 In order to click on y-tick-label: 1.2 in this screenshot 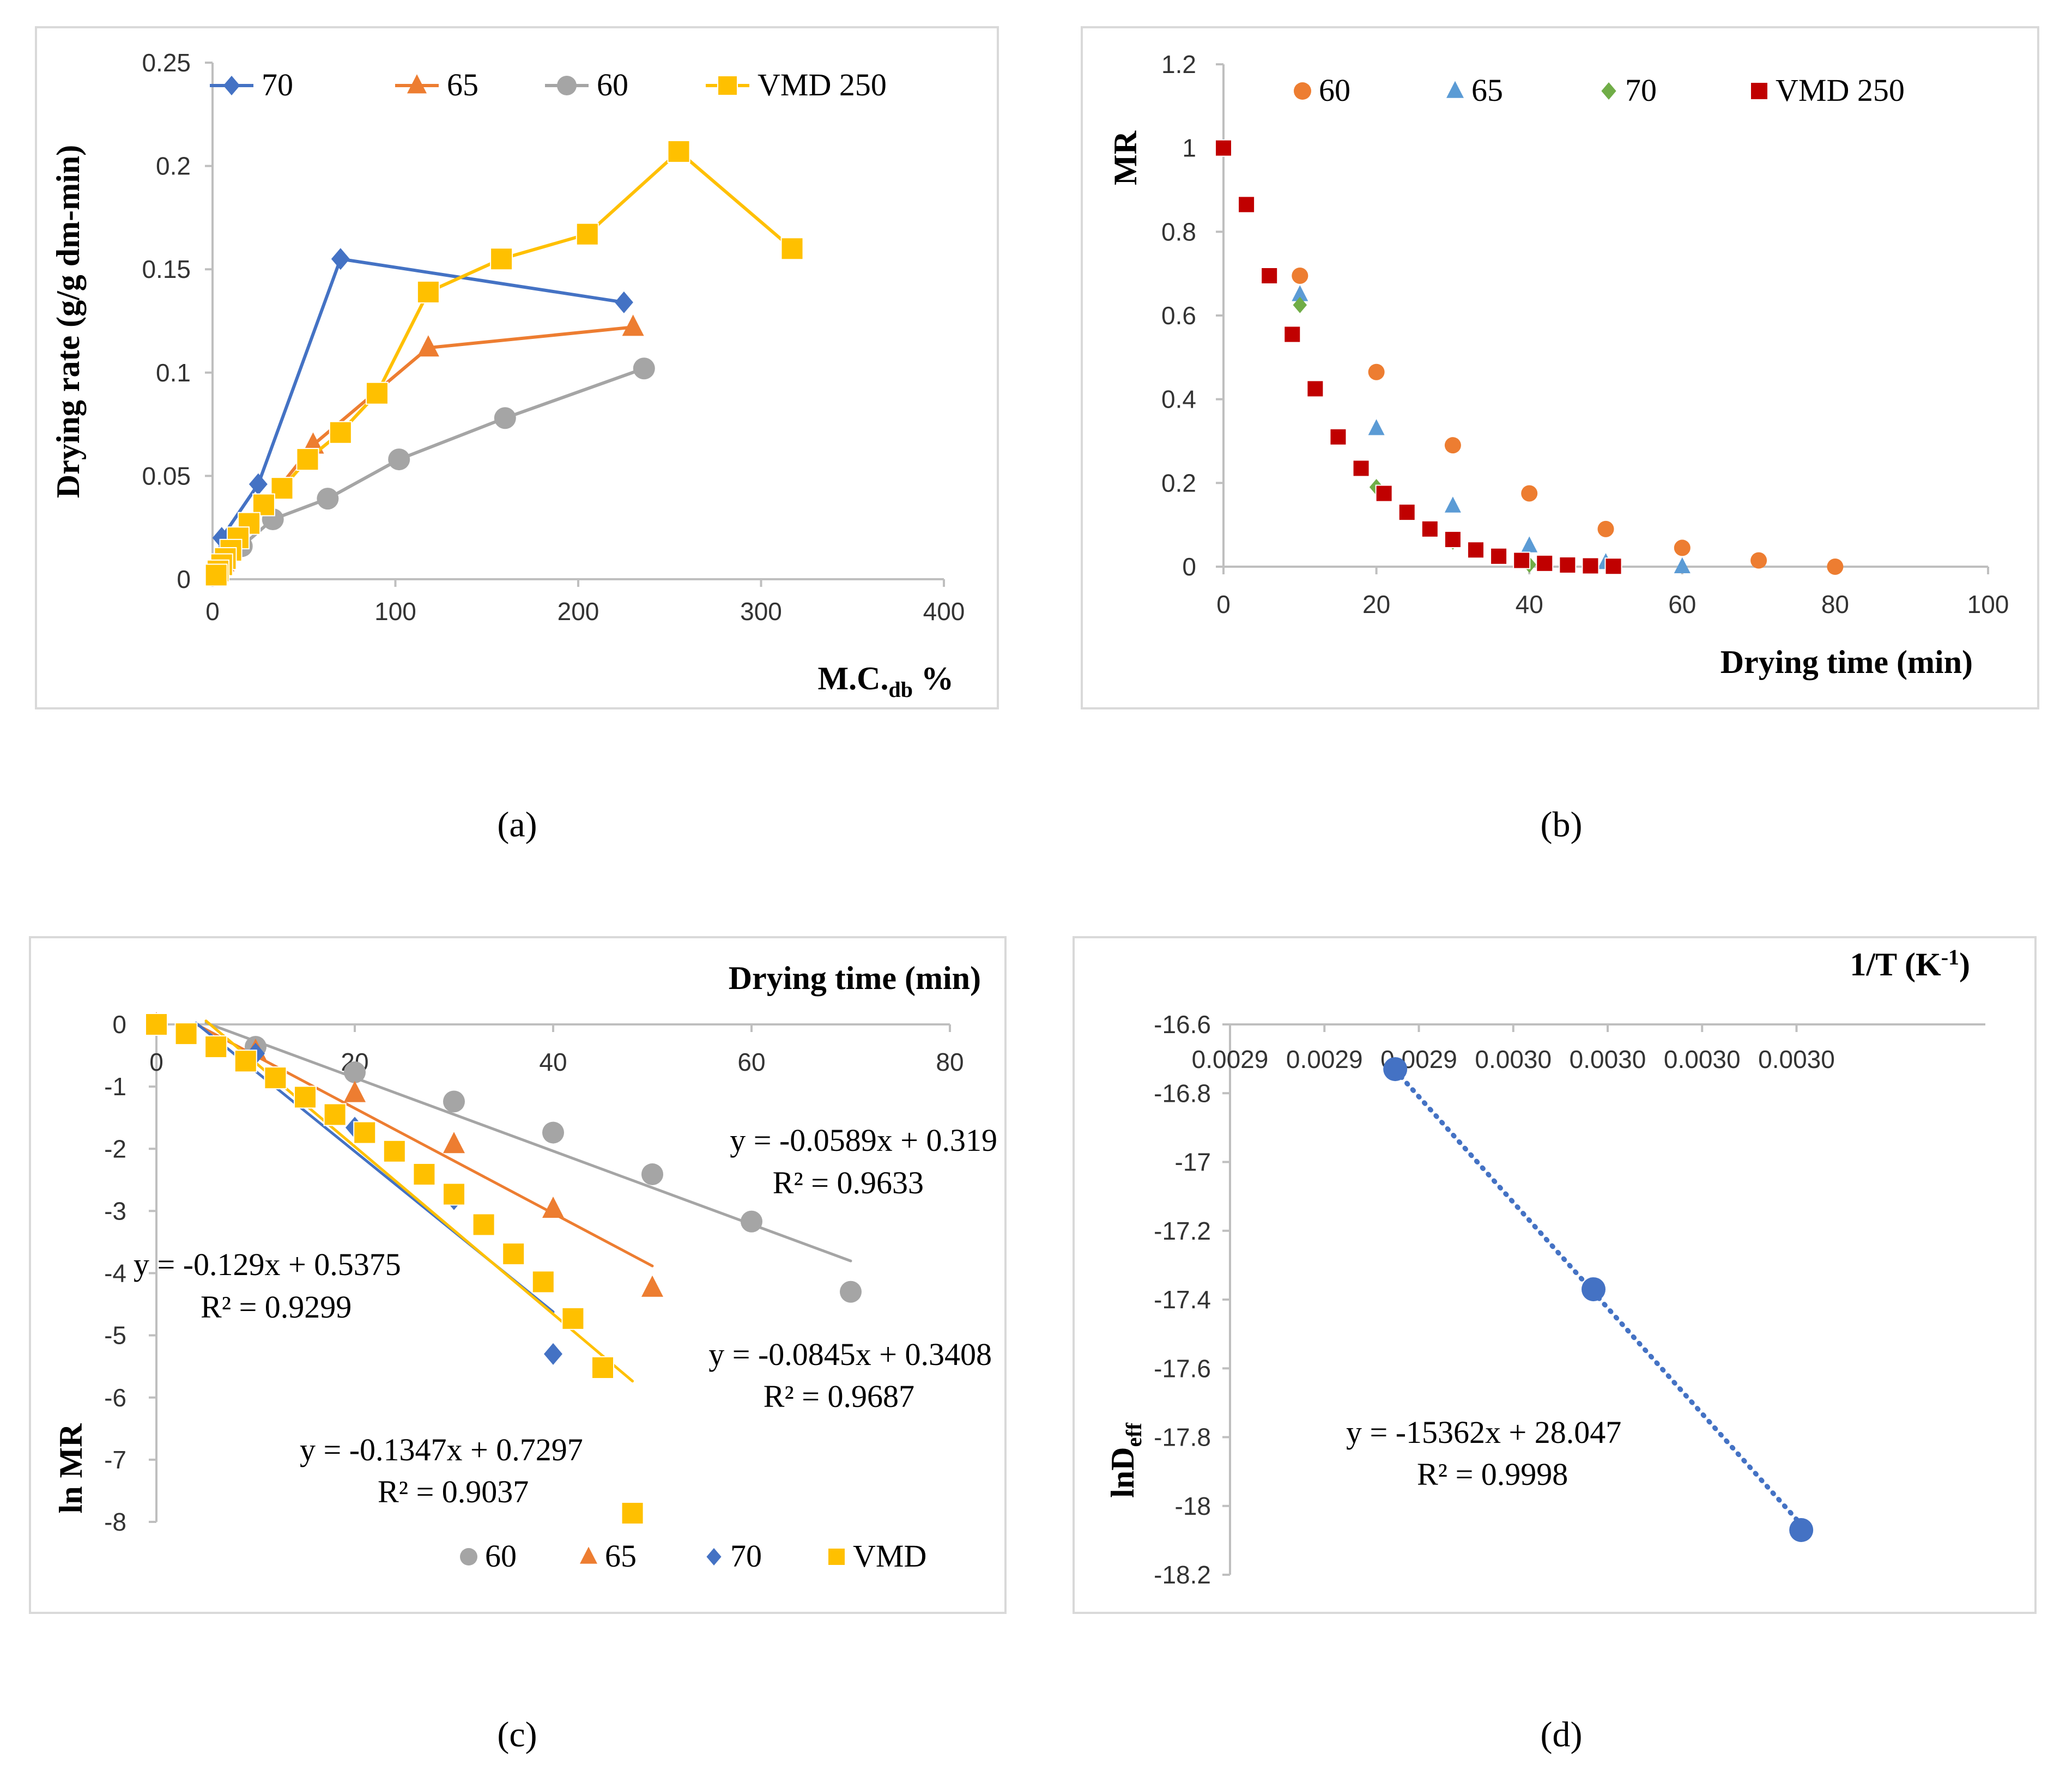, I will do `click(1178, 64)`.